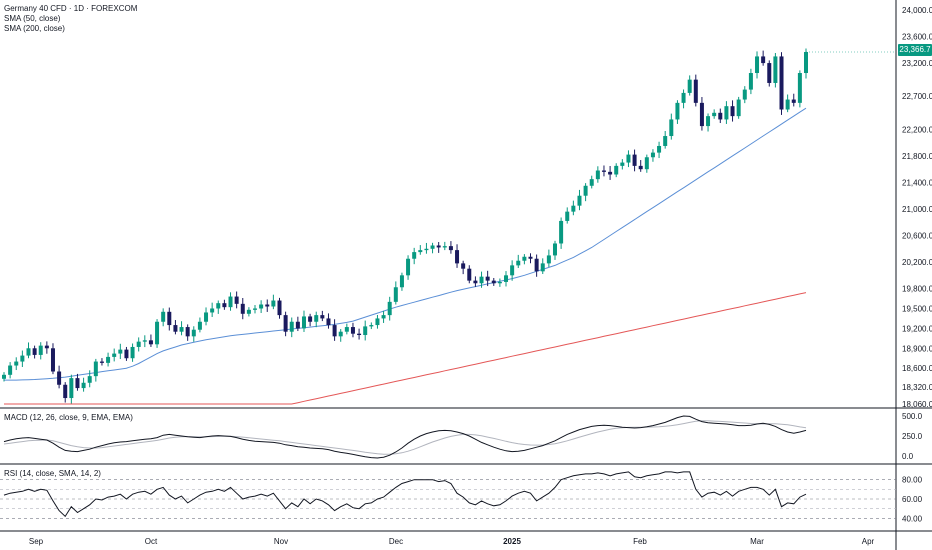  What do you see at coordinates (917, 96) in the screenshot?
I see `price-tick-label: 22,700.0` at bounding box center [917, 96].